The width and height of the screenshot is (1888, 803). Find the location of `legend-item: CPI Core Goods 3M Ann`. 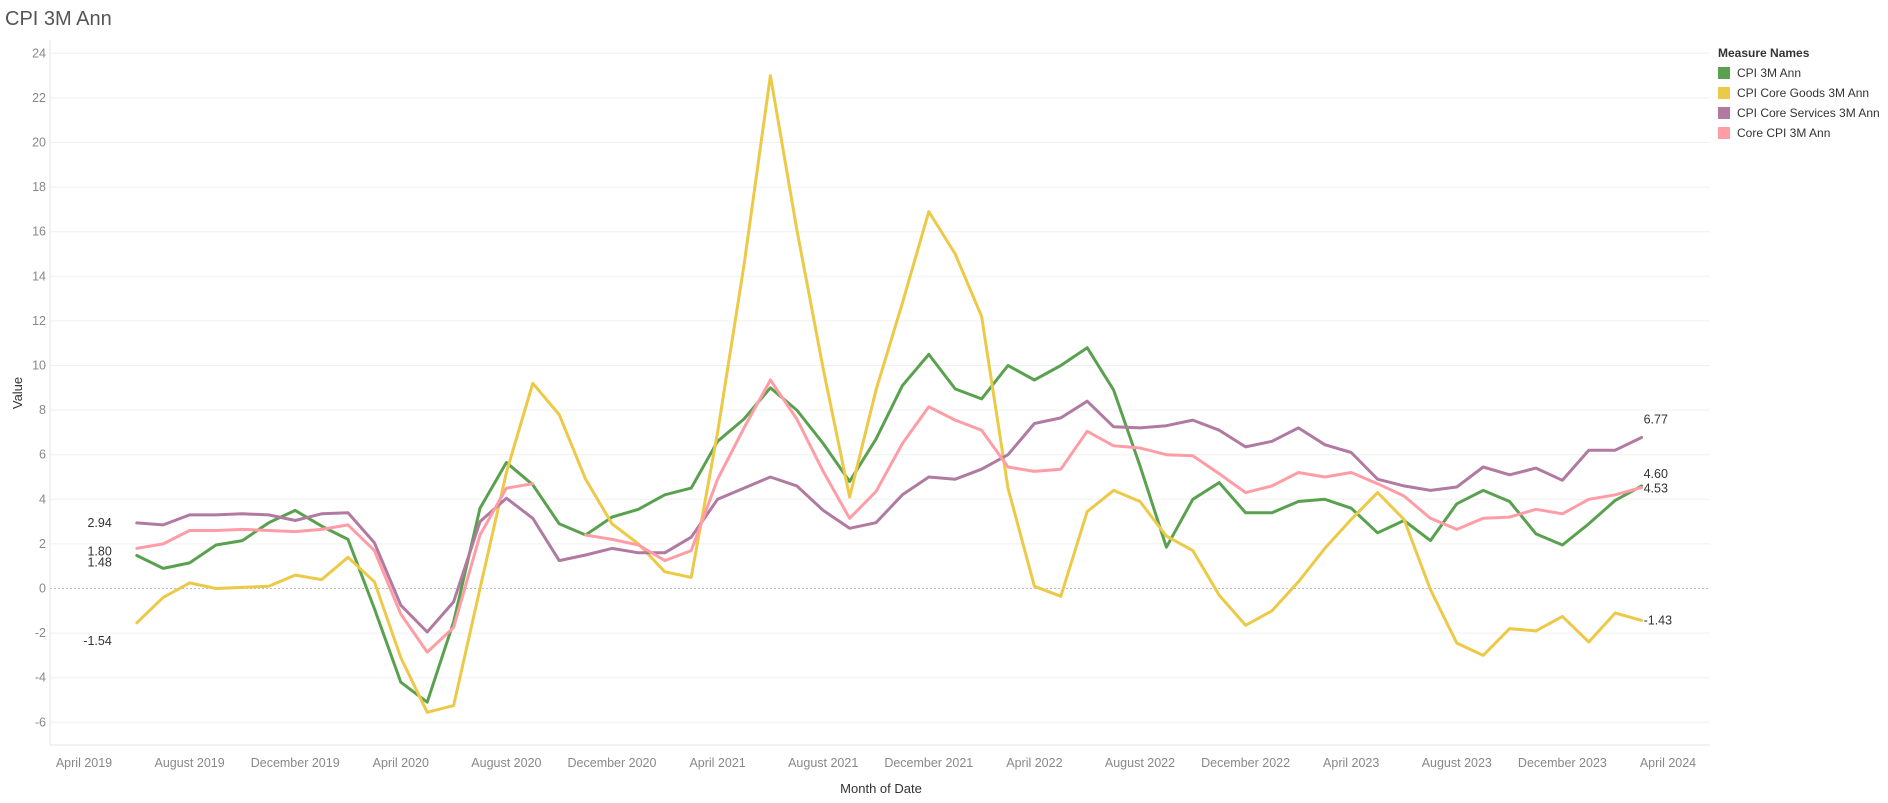

legend-item: CPI Core Goods 3M Ann is located at coordinates (1799, 93).